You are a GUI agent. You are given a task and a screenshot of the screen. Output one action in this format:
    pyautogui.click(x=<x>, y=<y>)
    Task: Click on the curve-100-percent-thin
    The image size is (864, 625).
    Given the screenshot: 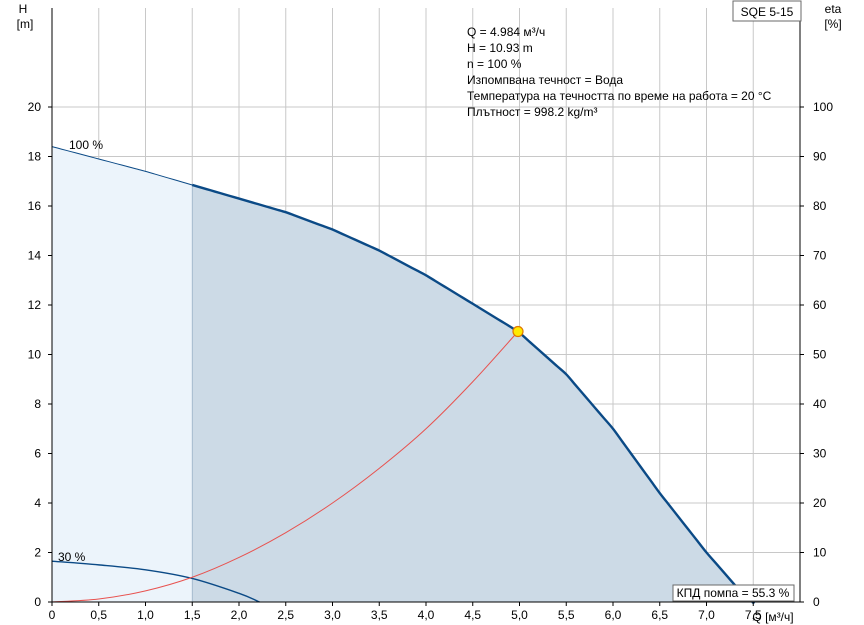 What is the action you would take?
    pyautogui.click(x=122, y=166)
    